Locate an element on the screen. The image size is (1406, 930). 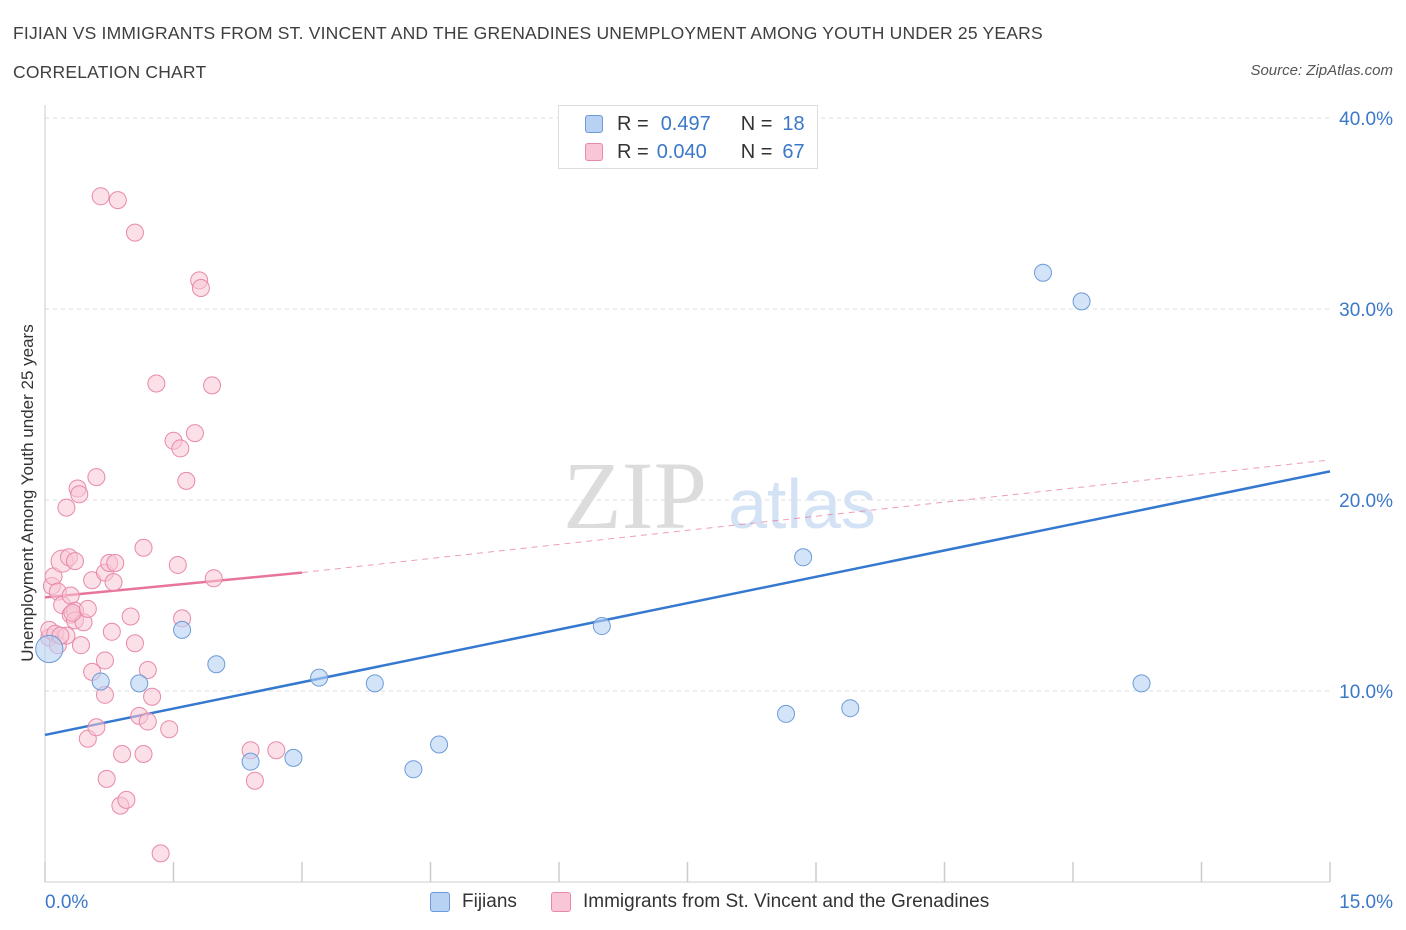
legend-row-immigrants: R = 0.040 N = 67 is located at coordinates (695, 152).